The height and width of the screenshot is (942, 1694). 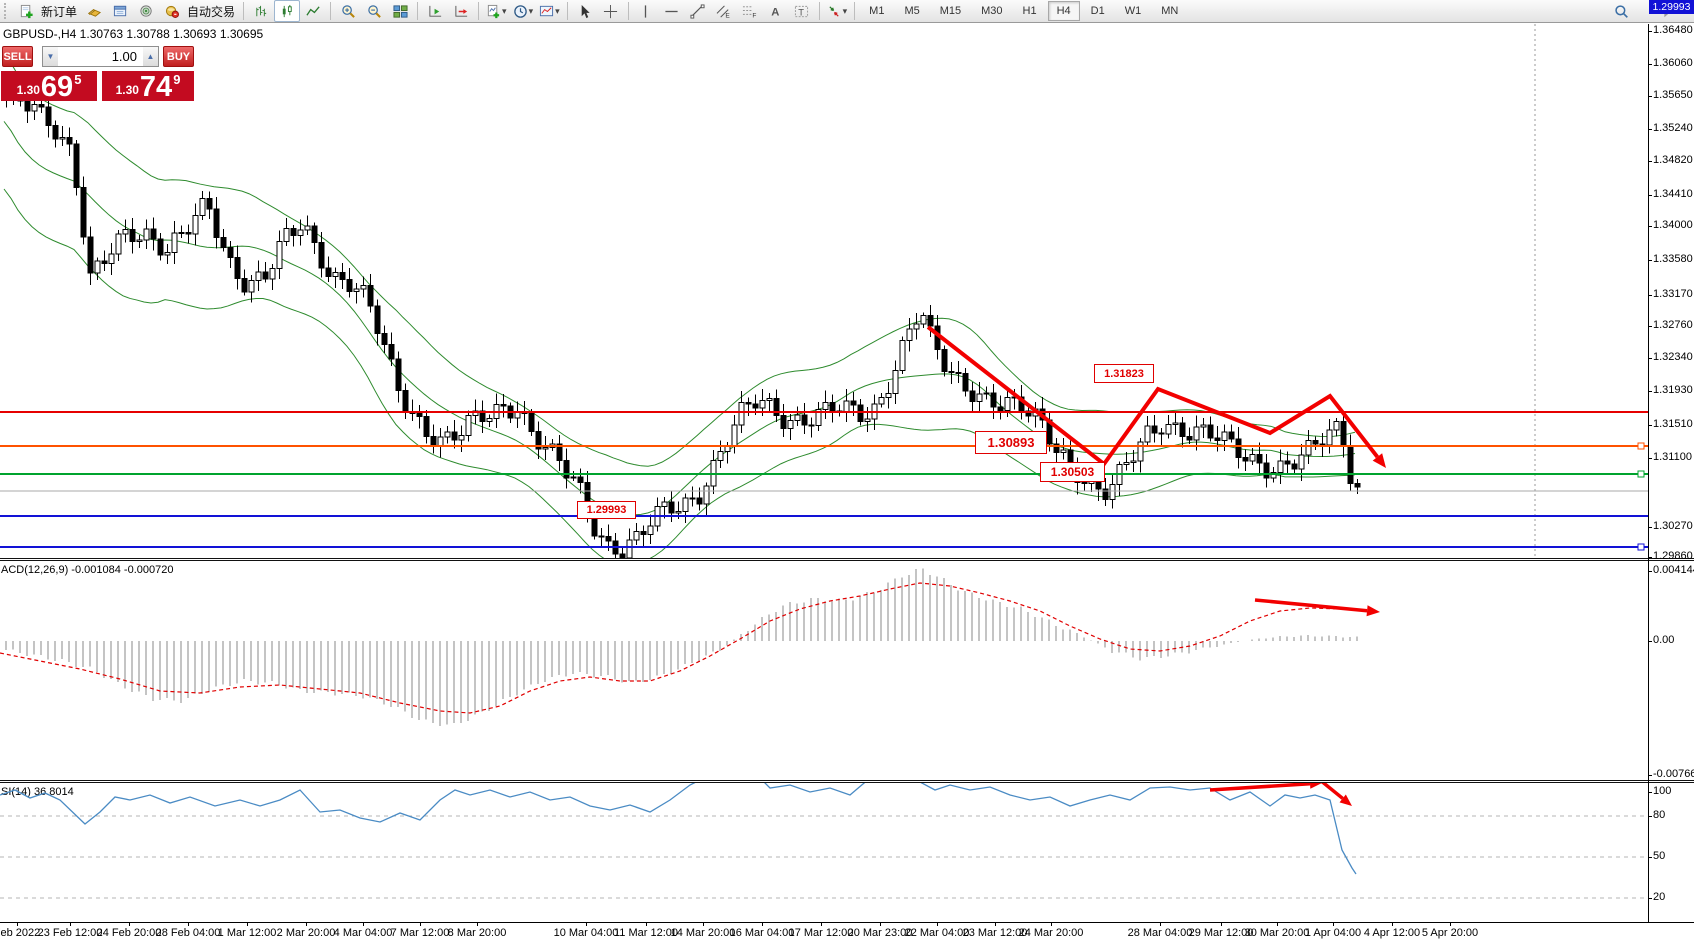 I want to click on vertical-line-button, so click(x=646, y=11).